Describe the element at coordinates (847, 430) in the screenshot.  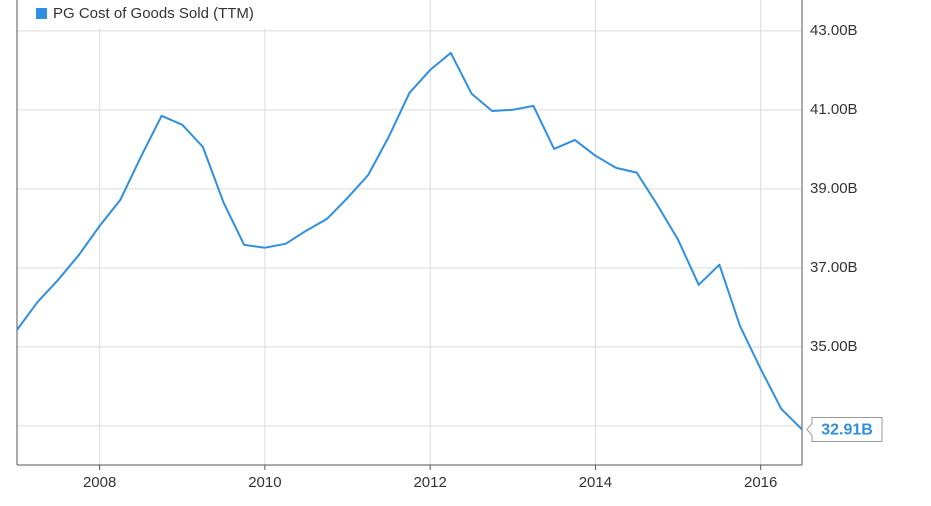
I see `value-label: 32.91B` at that location.